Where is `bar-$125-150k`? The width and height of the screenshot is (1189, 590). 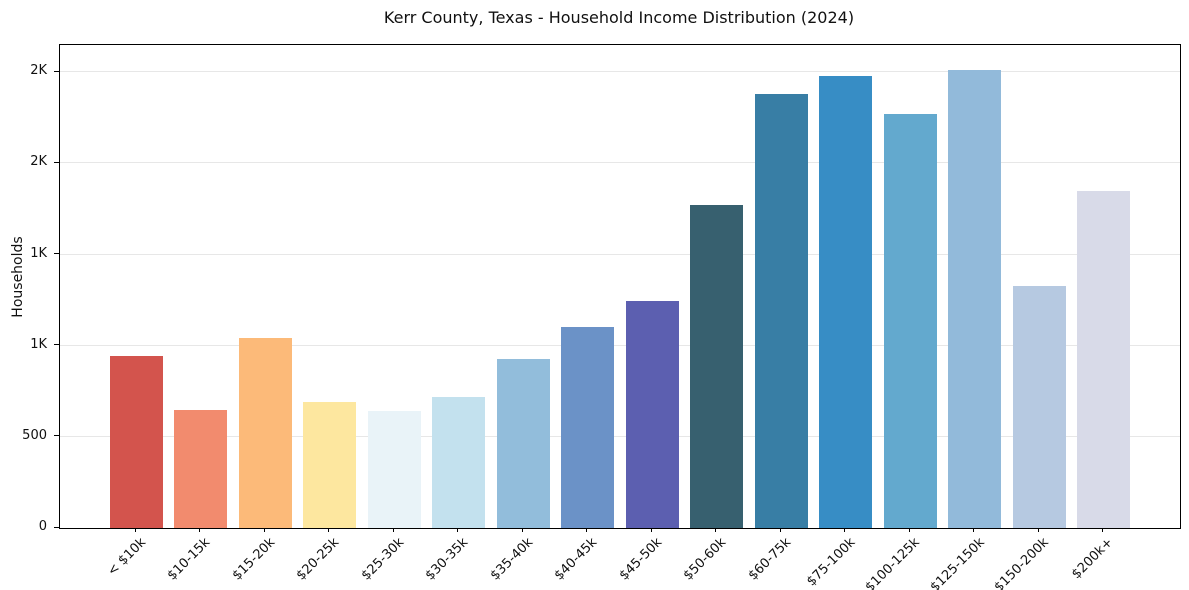
bar-$125-150k is located at coordinates (975, 298).